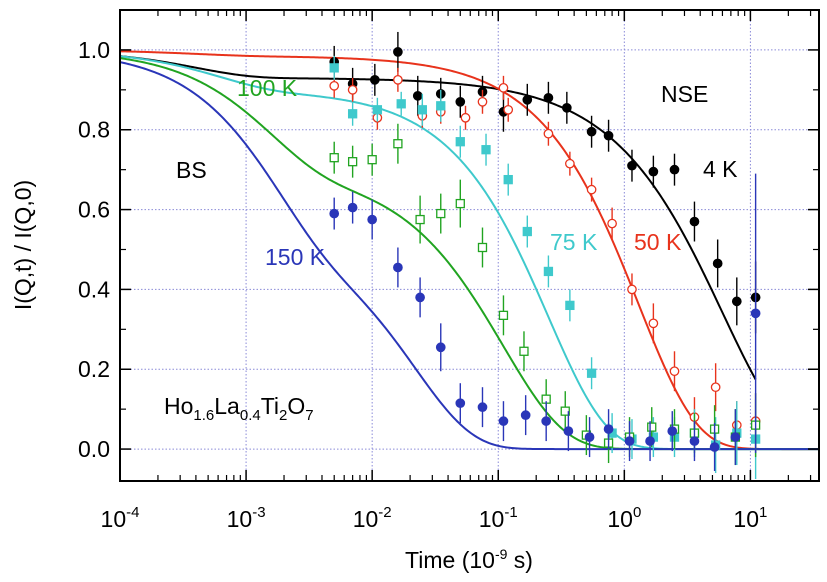  Describe the element at coordinates (624, 518) in the screenshot. I see `x-tick-label: 10⁰` at that location.